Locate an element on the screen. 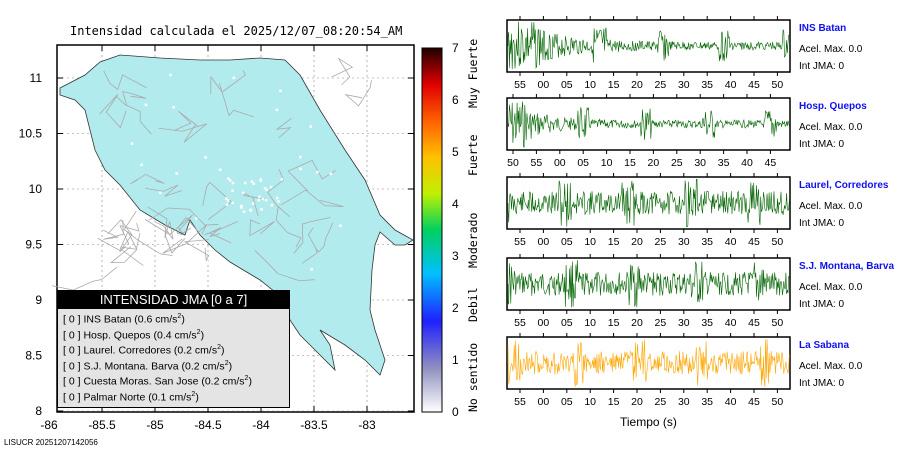 This screenshot has height=460, width=910. x-tick-label: -83 is located at coordinates (367, 425).